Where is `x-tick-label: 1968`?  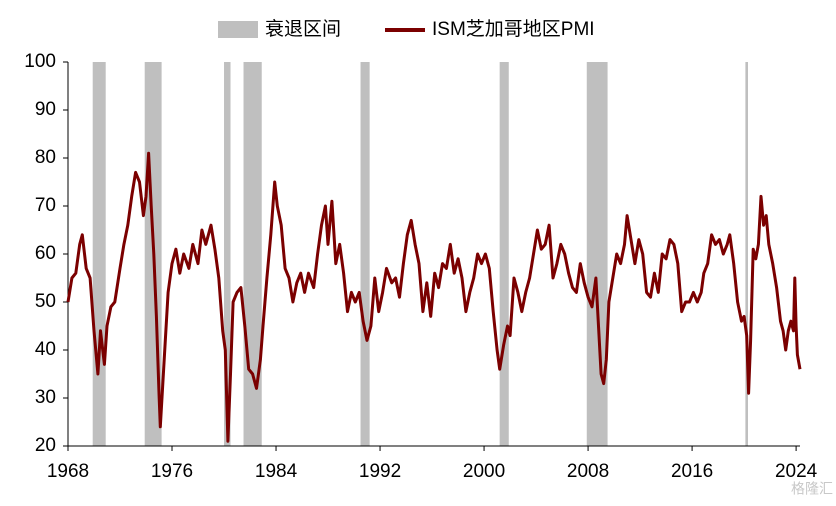
x-tick-label: 1968 is located at coordinates (68, 471).